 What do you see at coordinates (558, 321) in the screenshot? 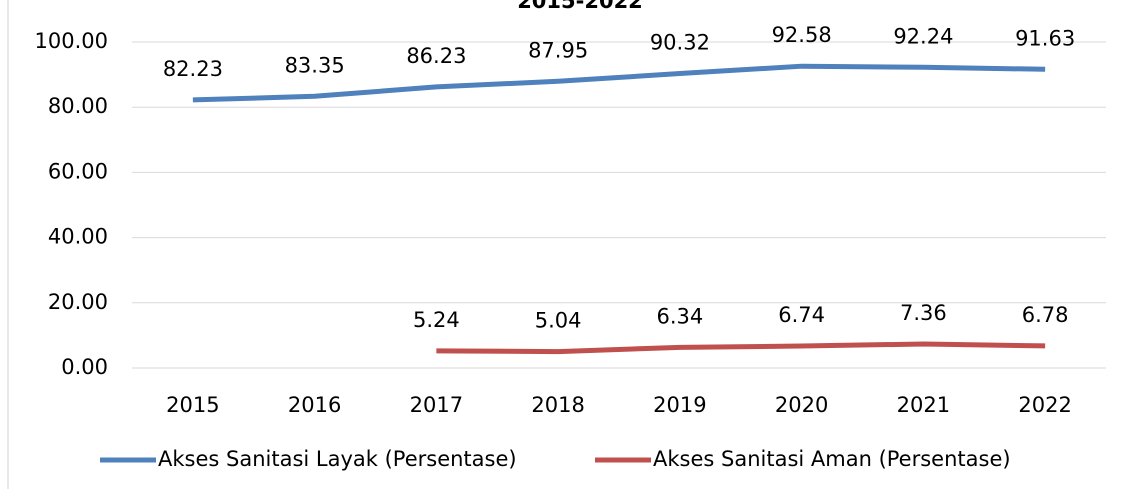
I see `data-label: 5.04` at bounding box center [558, 321].